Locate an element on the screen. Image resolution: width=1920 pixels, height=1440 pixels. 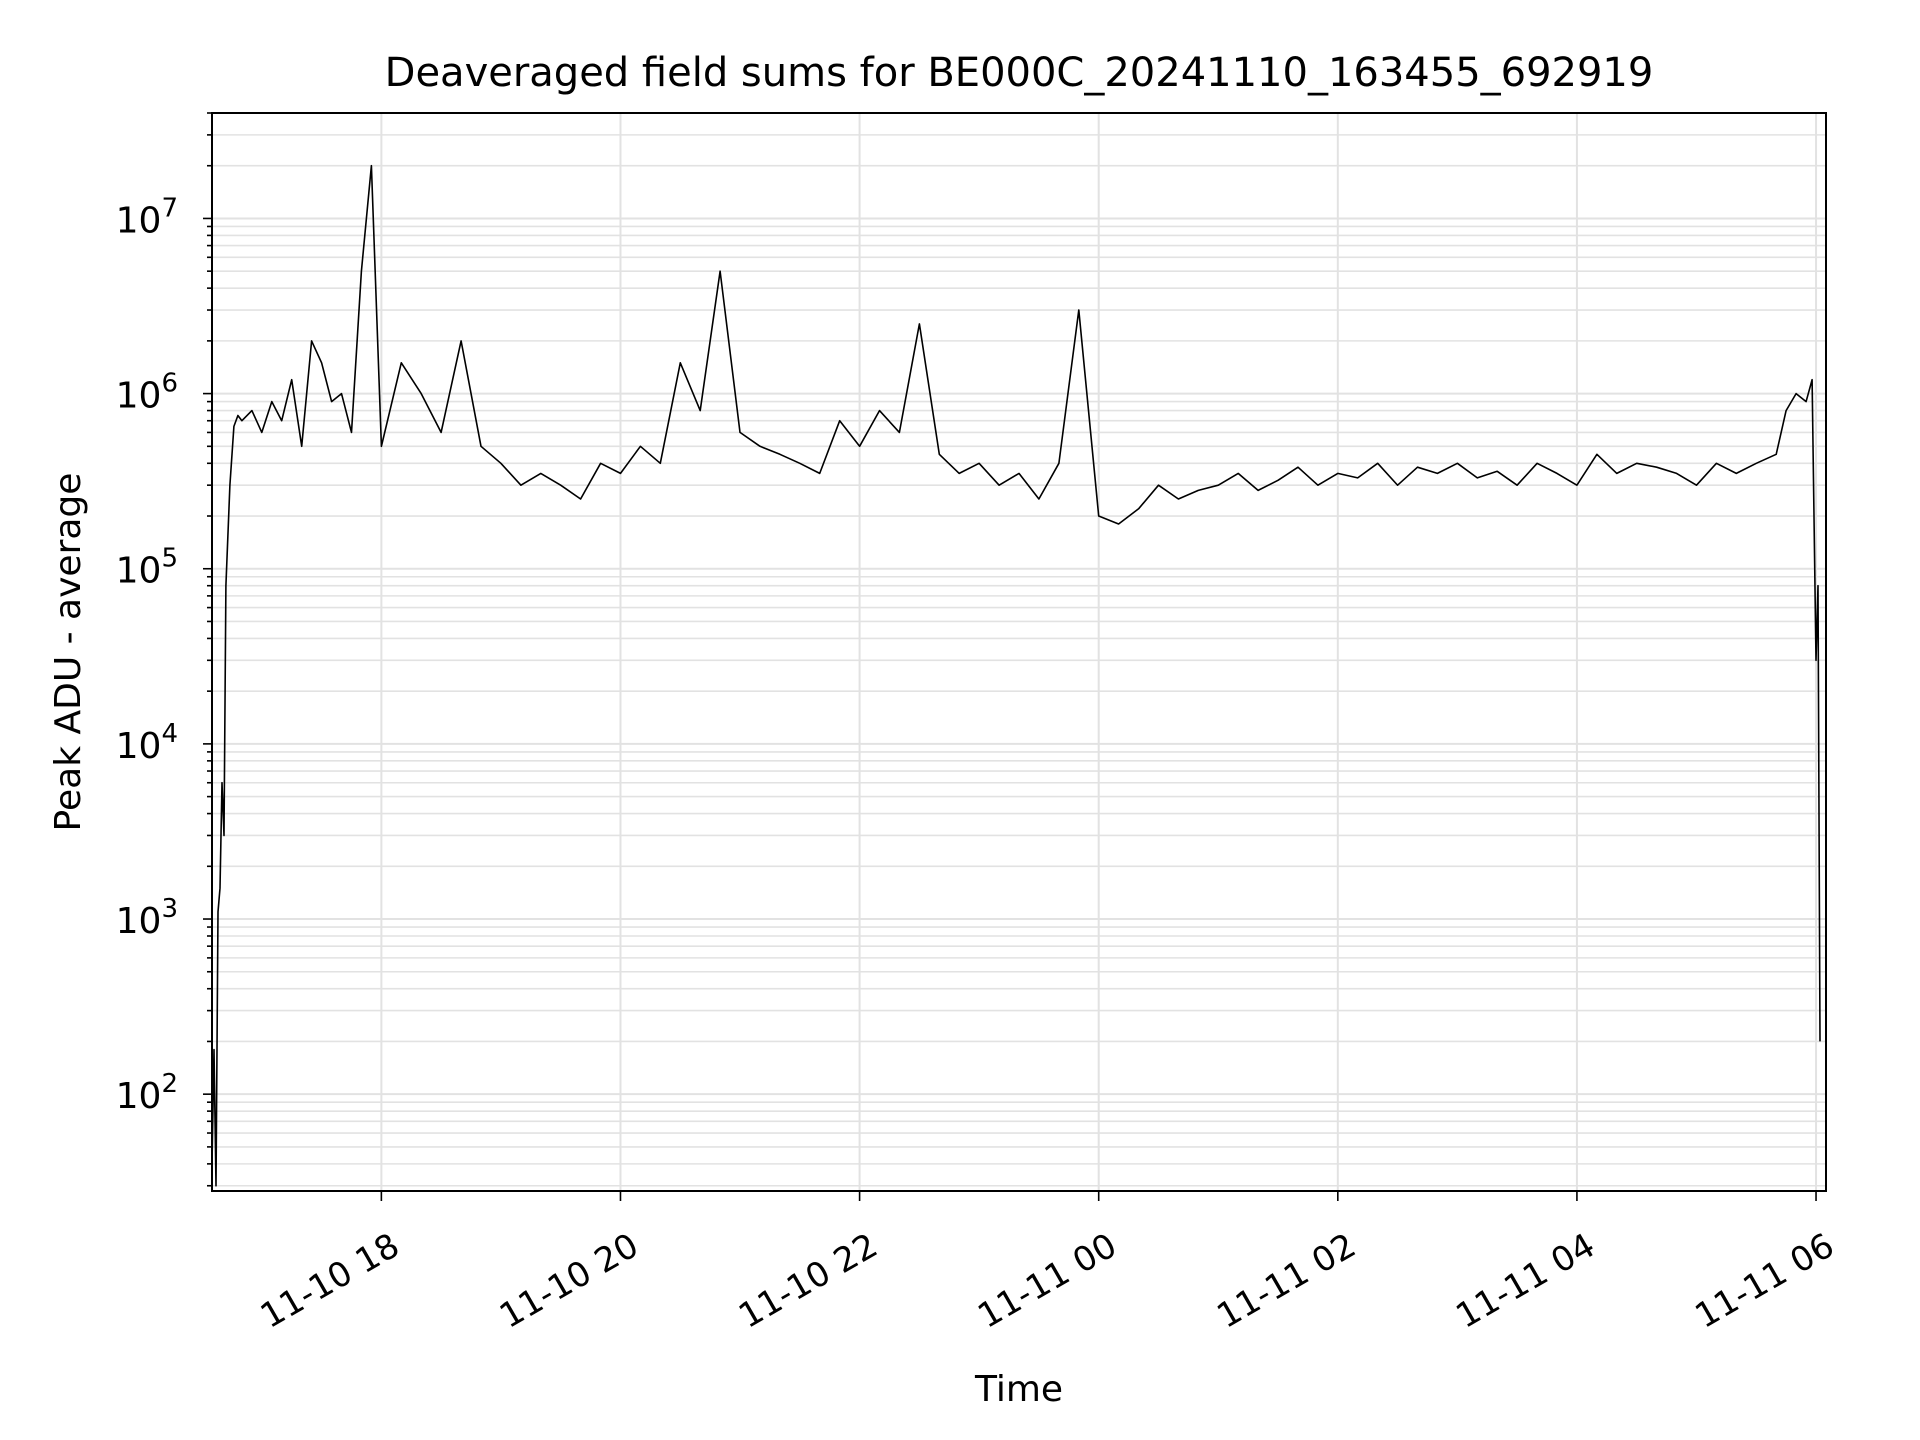
y-tick-label-exponent: 5 is located at coordinates (169, 559).